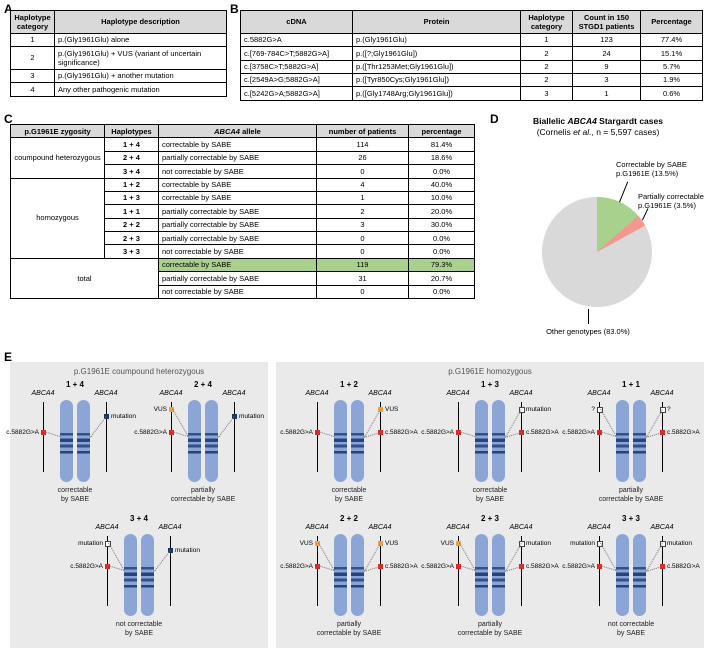  I want to click on cell-percentage: 81.4%, so click(441, 144).